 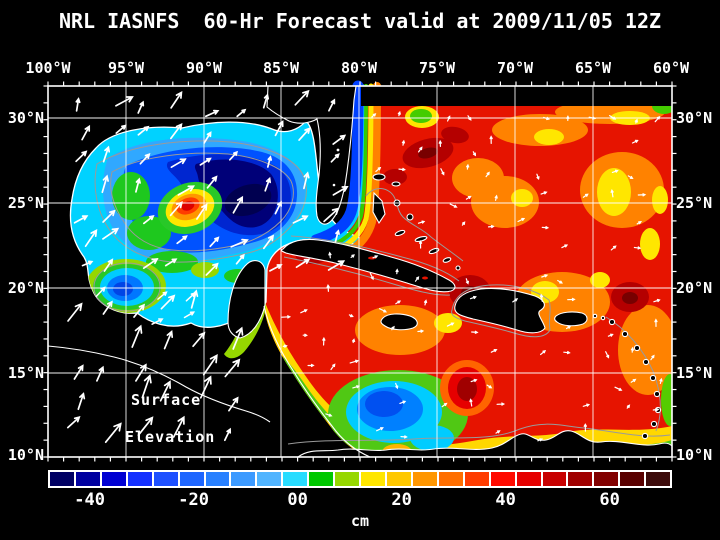 What do you see at coordinates (505, 500) in the screenshot?
I see `colorbar-tick-label: 40` at bounding box center [505, 500].